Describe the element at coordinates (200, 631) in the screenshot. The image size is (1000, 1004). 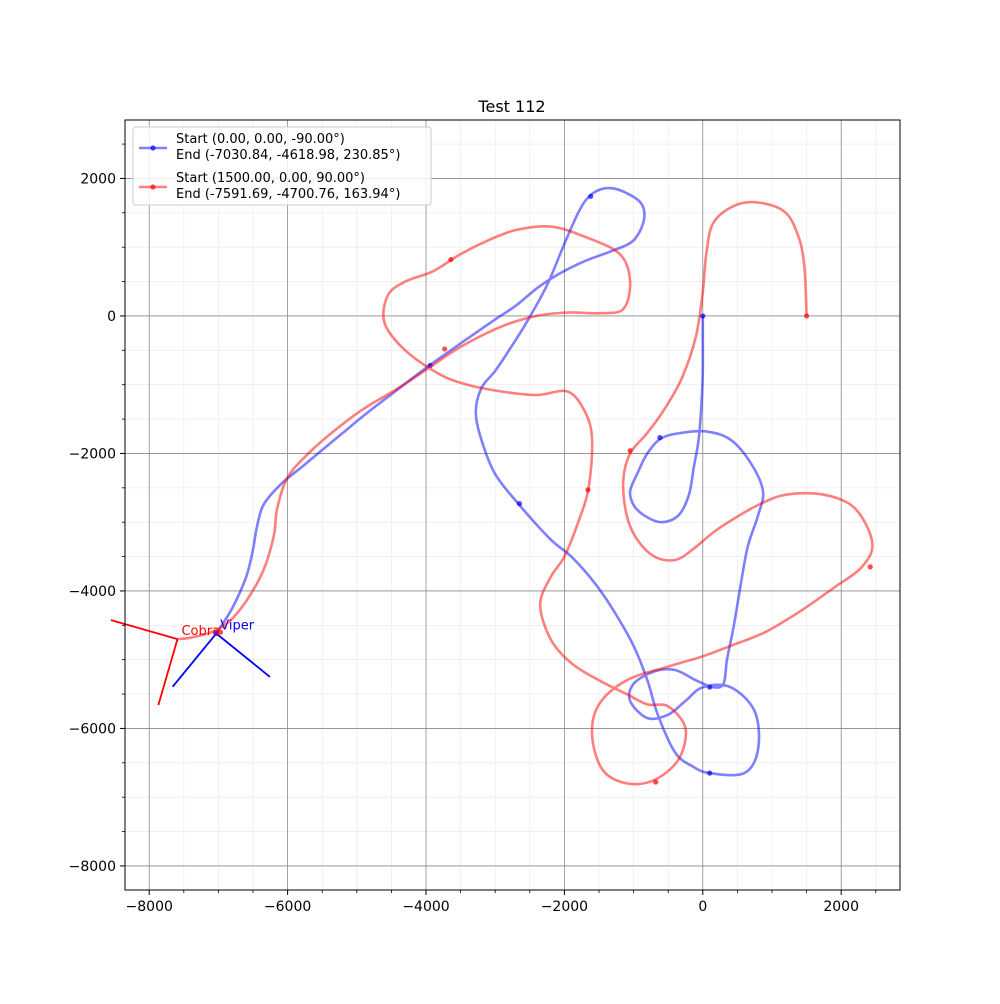
I see `end-label-cobra: Cobra` at that location.